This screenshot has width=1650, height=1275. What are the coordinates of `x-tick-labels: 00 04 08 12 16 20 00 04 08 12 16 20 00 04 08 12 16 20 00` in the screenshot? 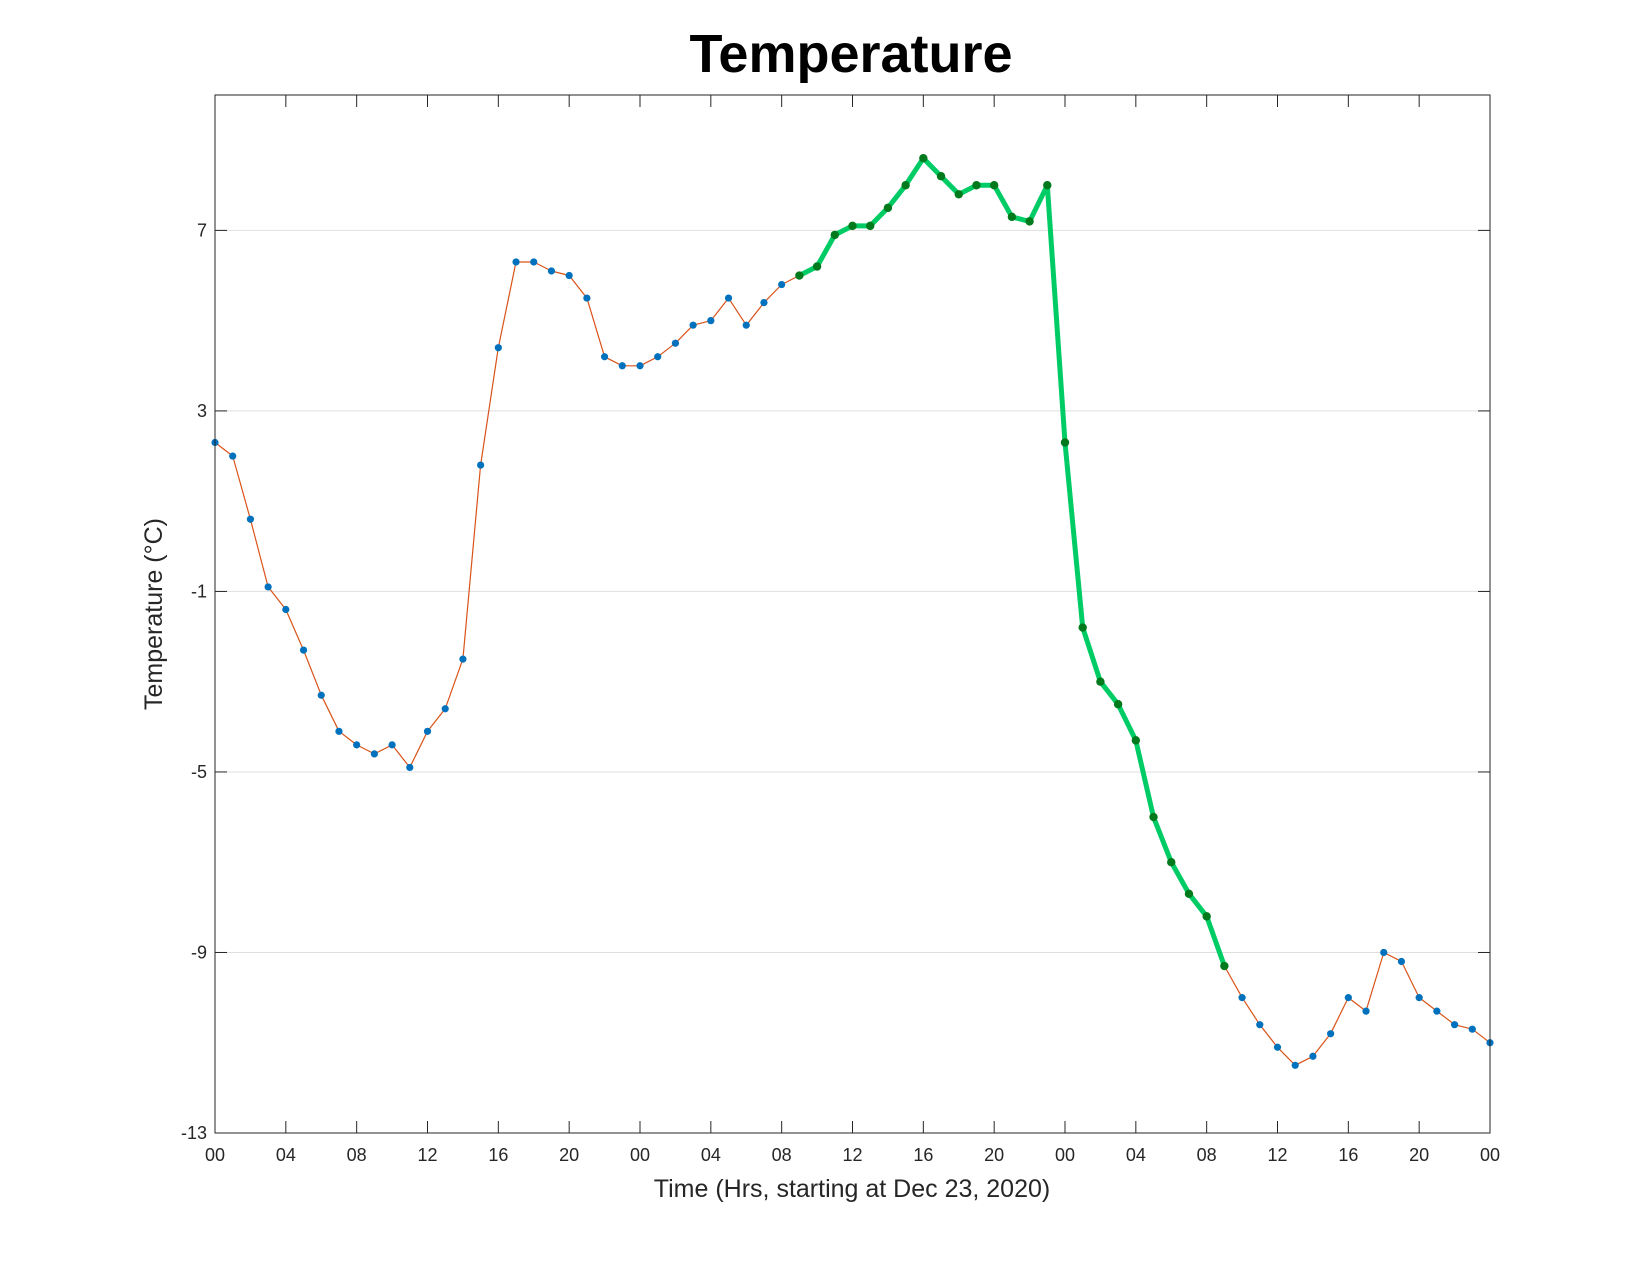 It's located at (852, 1155).